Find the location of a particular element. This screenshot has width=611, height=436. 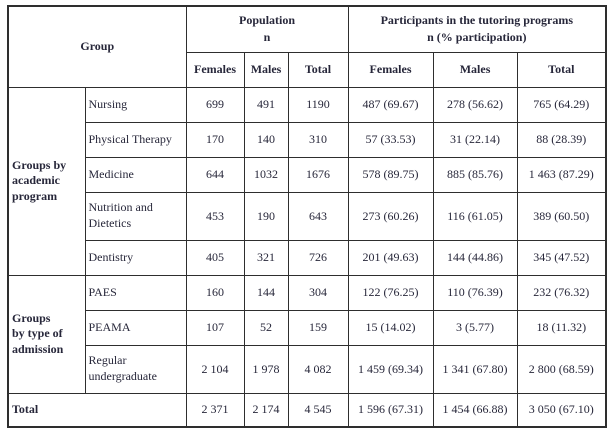

data-cell: 110 (76.39) is located at coordinates (475, 292).